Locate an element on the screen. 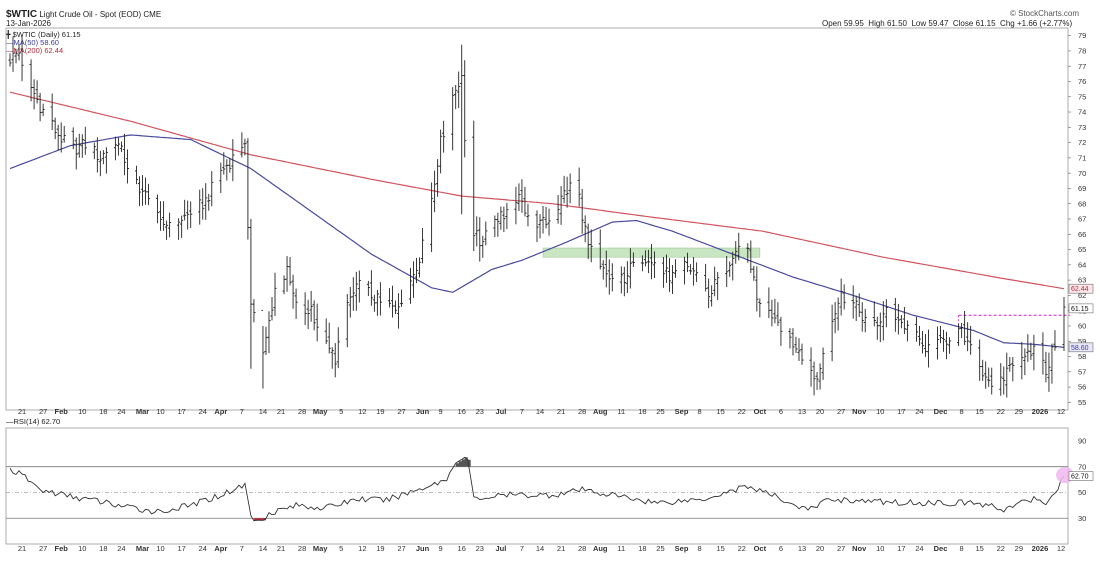  rsi-tick-label: 70 is located at coordinates (1082, 466).